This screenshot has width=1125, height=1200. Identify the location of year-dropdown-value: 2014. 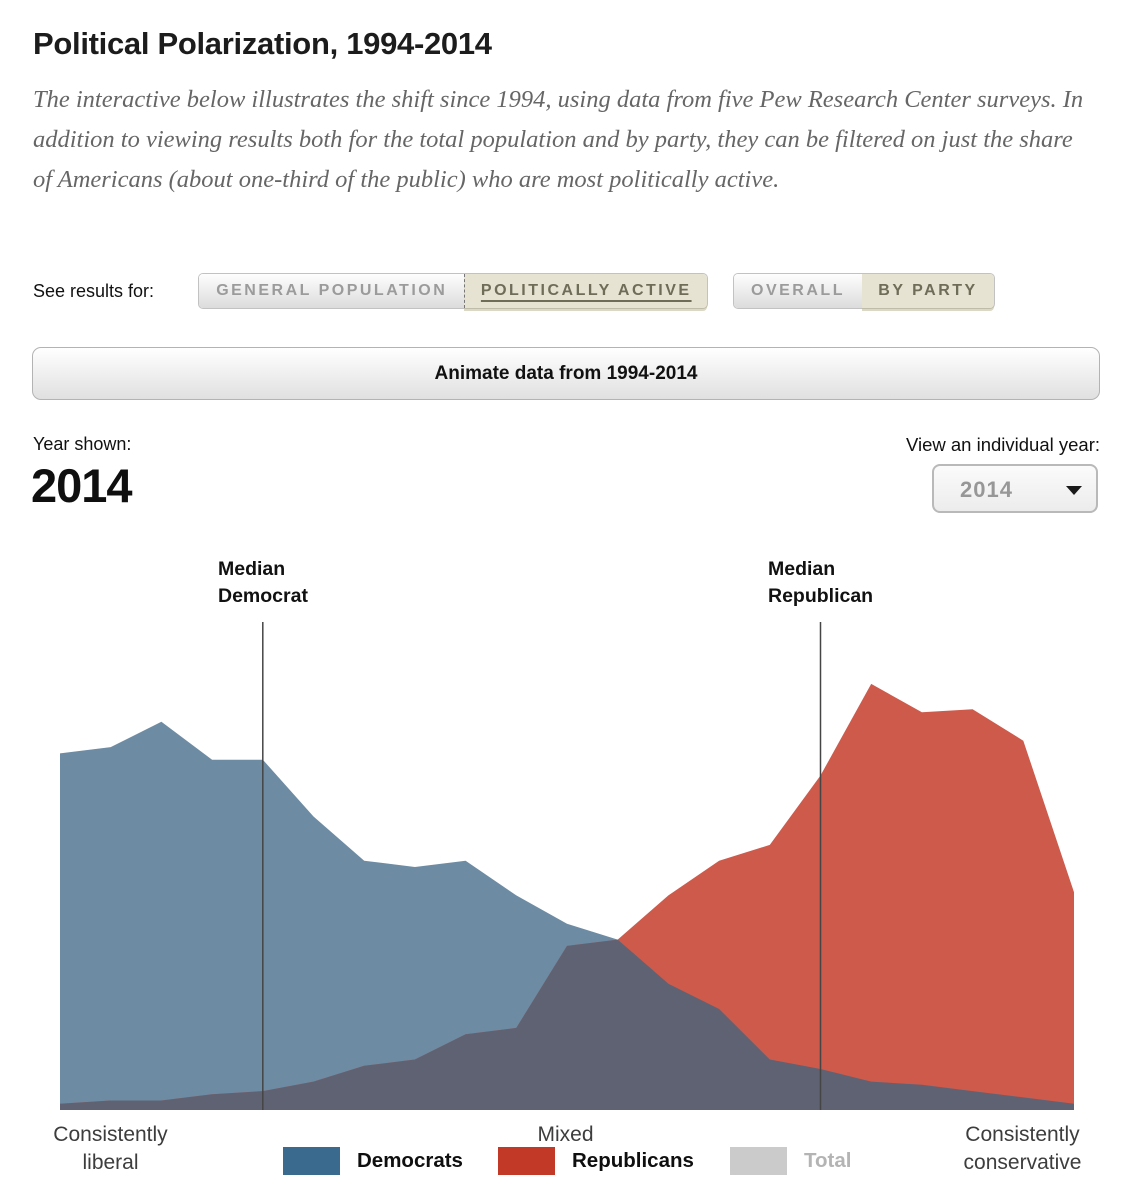
(986, 489).